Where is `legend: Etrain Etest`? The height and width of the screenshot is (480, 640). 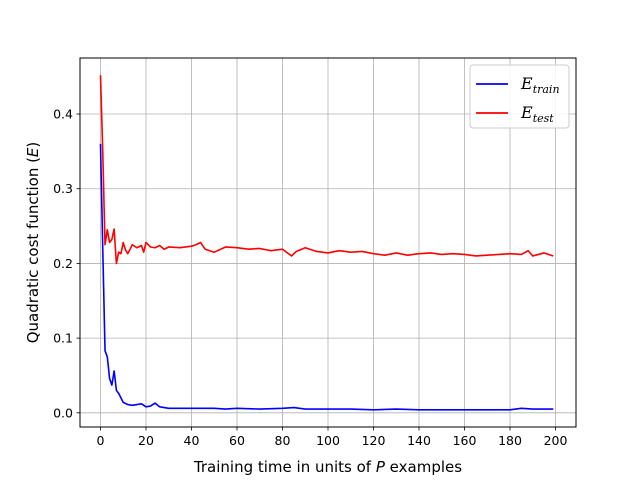
legend: Etrain Etest is located at coordinates (519, 96).